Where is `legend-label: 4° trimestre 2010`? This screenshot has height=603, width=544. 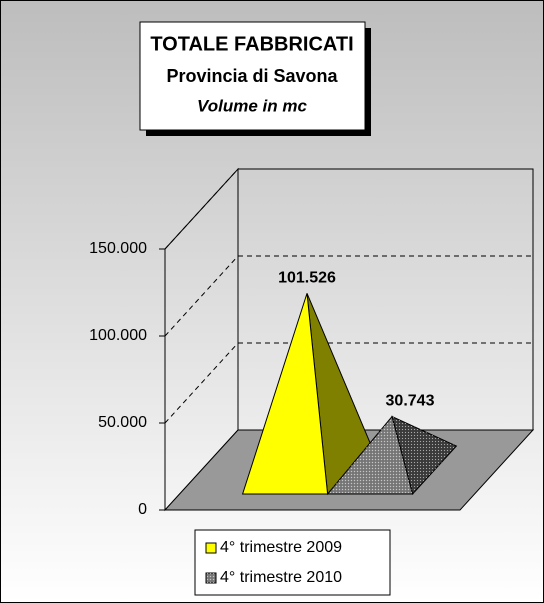 legend-label: 4° trimestre 2010 is located at coordinates (281, 577).